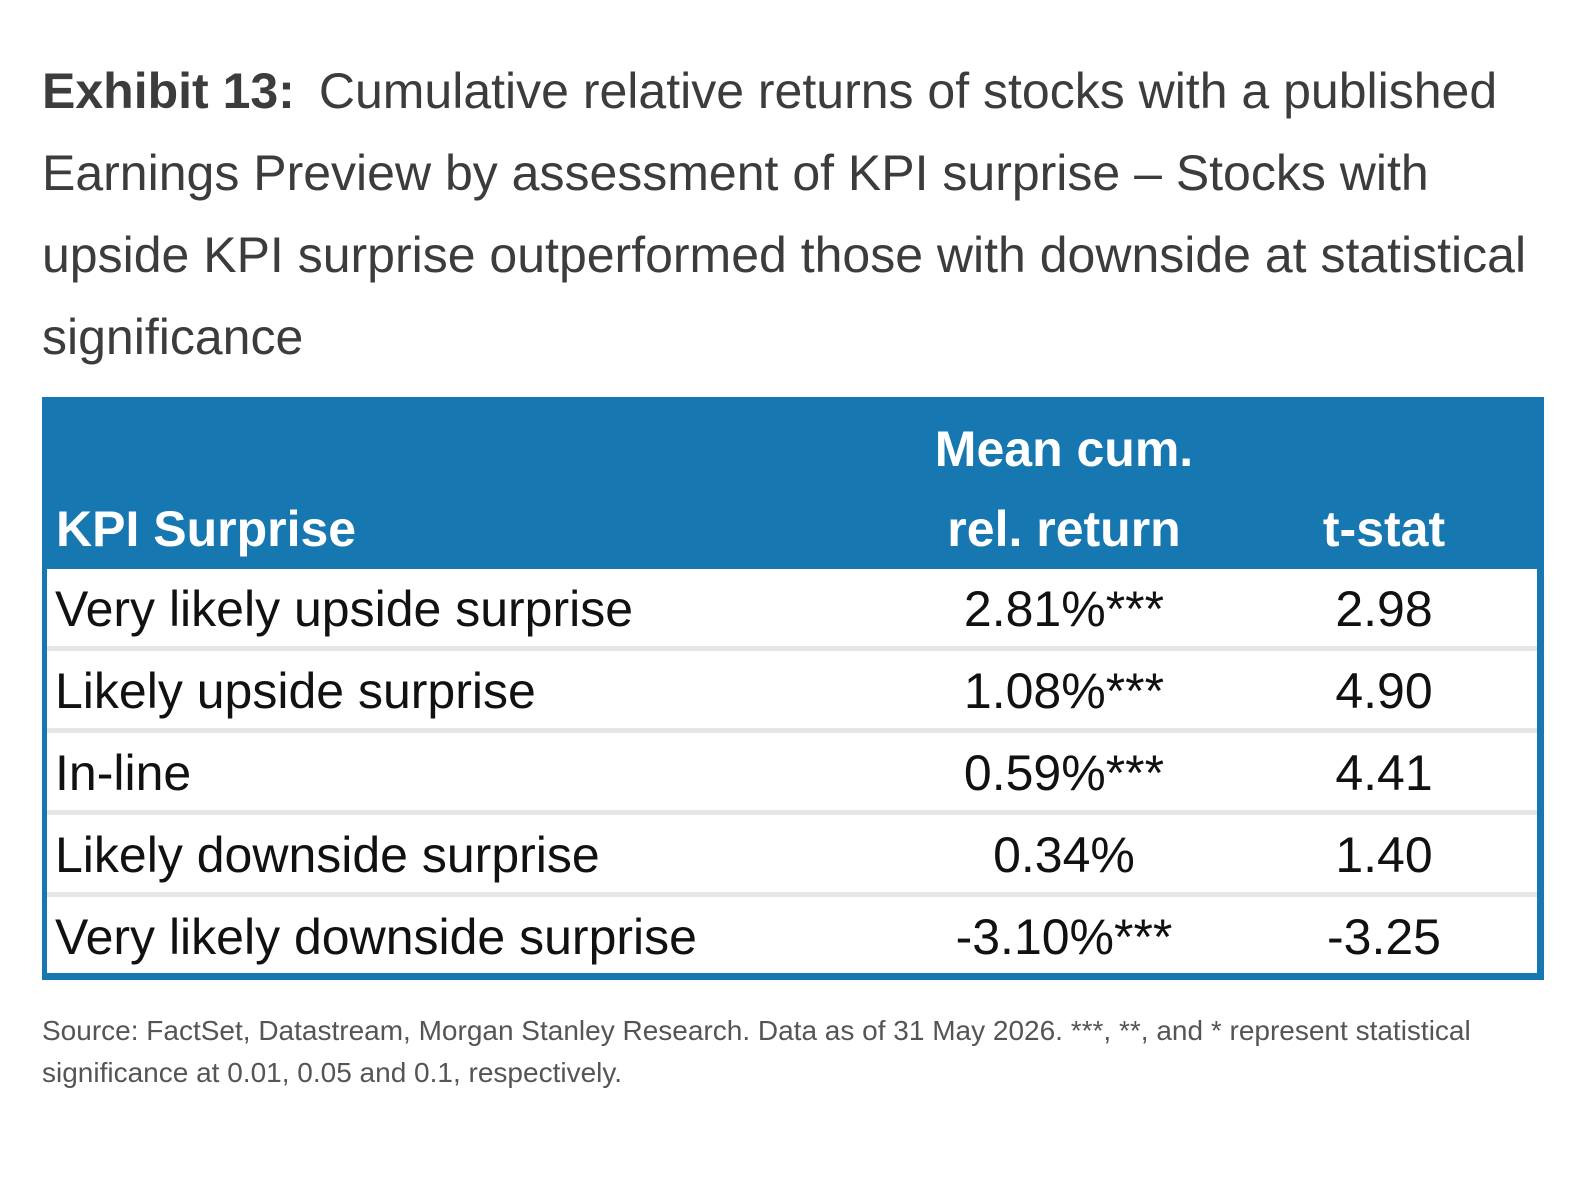 Image resolution: width=1590 pixels, height=1182 pixels. What do you see at coordinates (1384, 529) in the screenshot?
I see `header-t-stat: t-stat` at bounding box center [1384, 529].